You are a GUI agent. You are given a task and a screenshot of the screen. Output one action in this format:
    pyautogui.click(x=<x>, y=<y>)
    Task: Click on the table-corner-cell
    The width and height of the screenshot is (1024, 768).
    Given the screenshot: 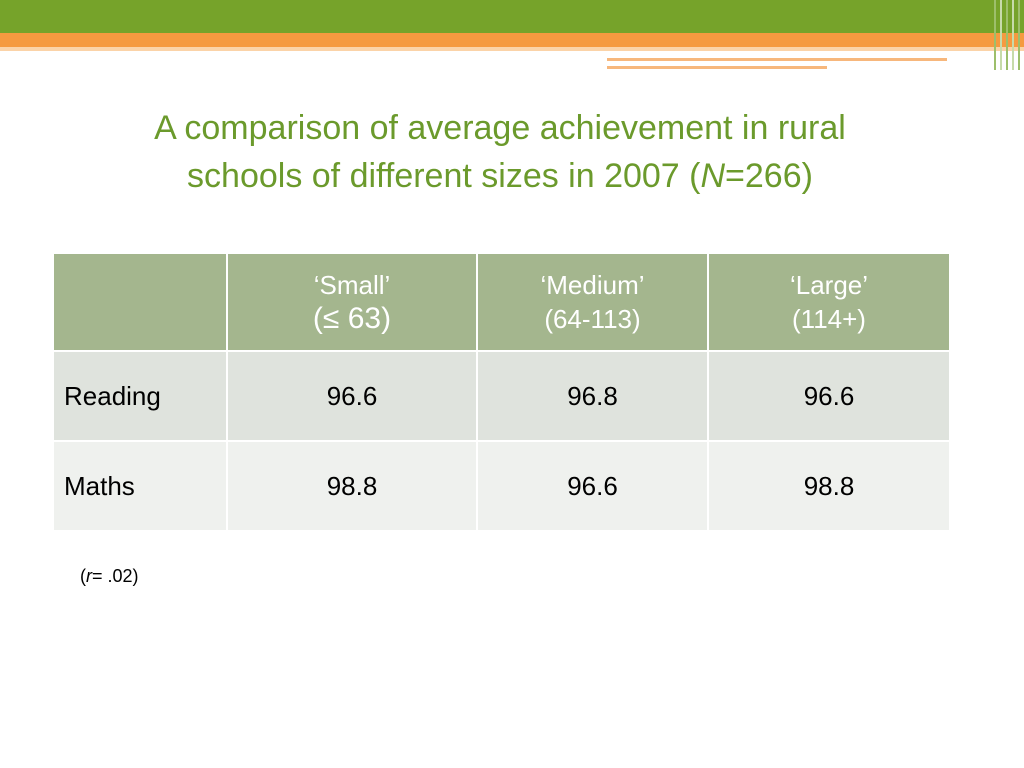 What is the action you would take?
    pyautogui.click(x=140, y=302)
    